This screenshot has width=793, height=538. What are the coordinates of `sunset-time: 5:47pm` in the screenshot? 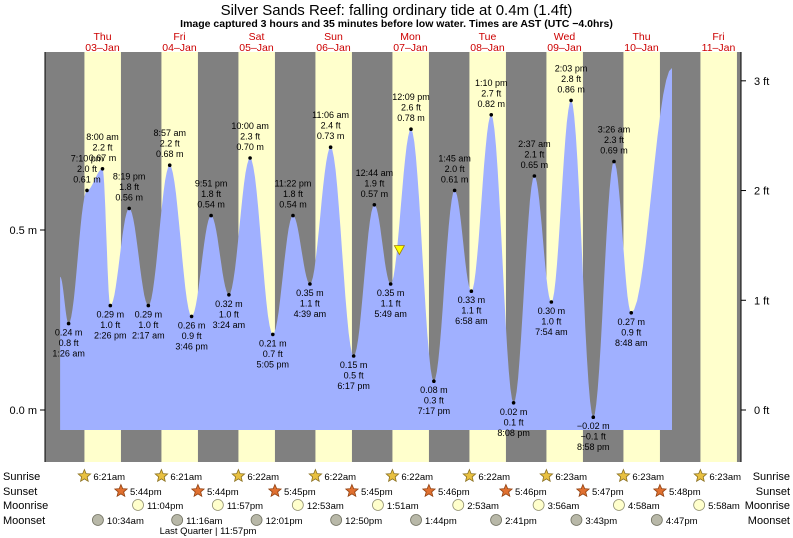 It's located at (608, 492).